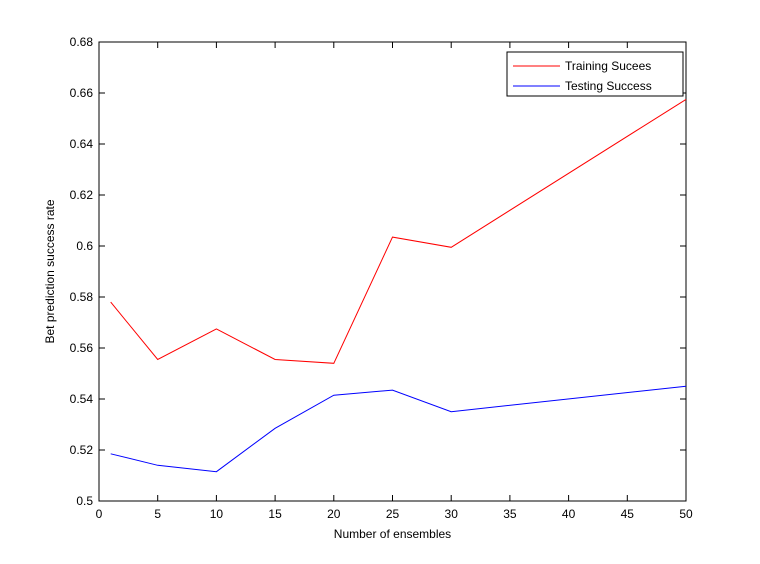 The height and width of the screenshot is (564, 760). What do you see at coordinates (82, 42) in the screenshot?
I see `y-tick-label: 0.68` at bounding box center [82, 42].